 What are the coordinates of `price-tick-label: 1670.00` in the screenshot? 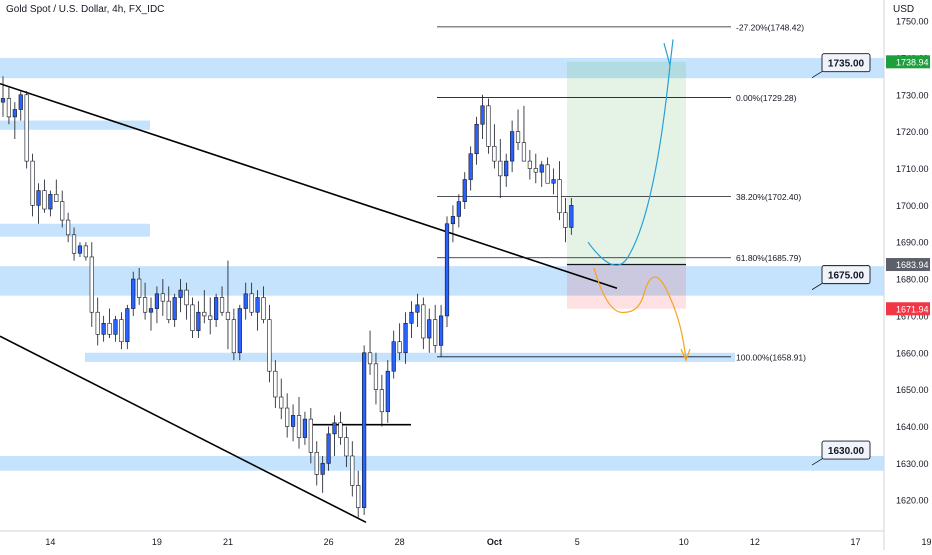 It's located at (912, 316).